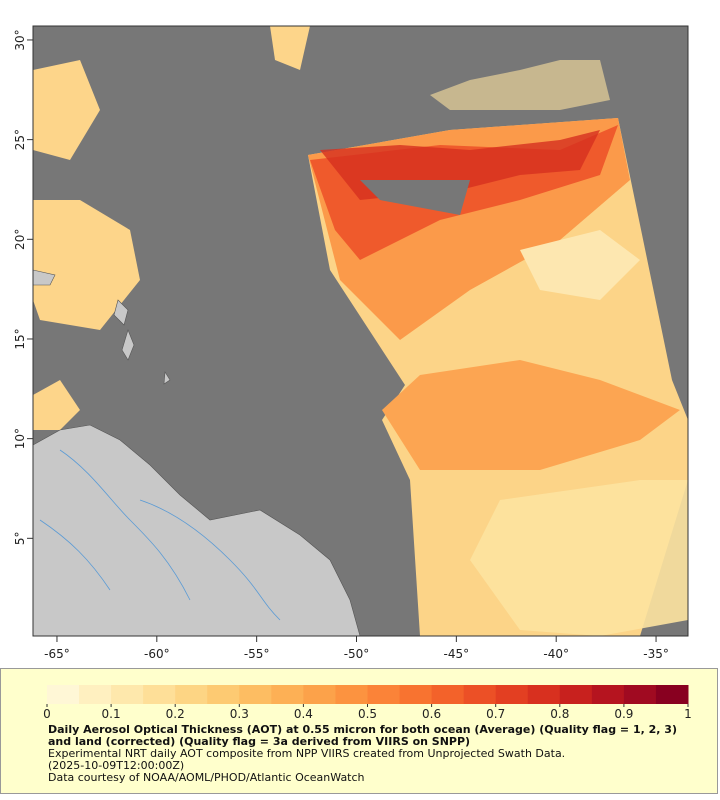 The image size is (720, 800). I want to click on colorbar-tick-label: 0.3, so click(239, 714).